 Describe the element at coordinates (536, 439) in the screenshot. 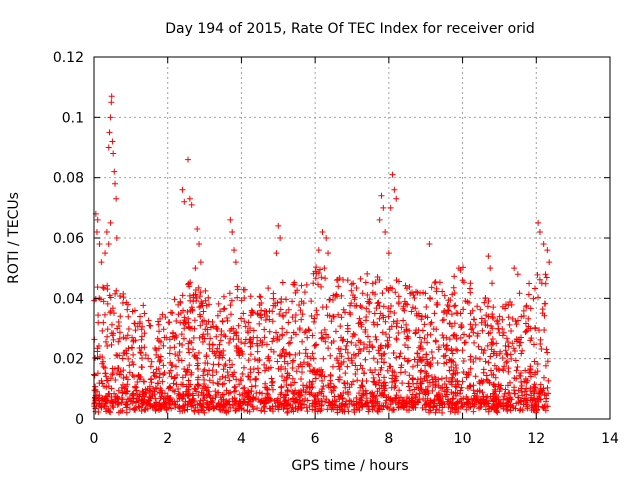

I see `x-tick-label: 12` at that location.